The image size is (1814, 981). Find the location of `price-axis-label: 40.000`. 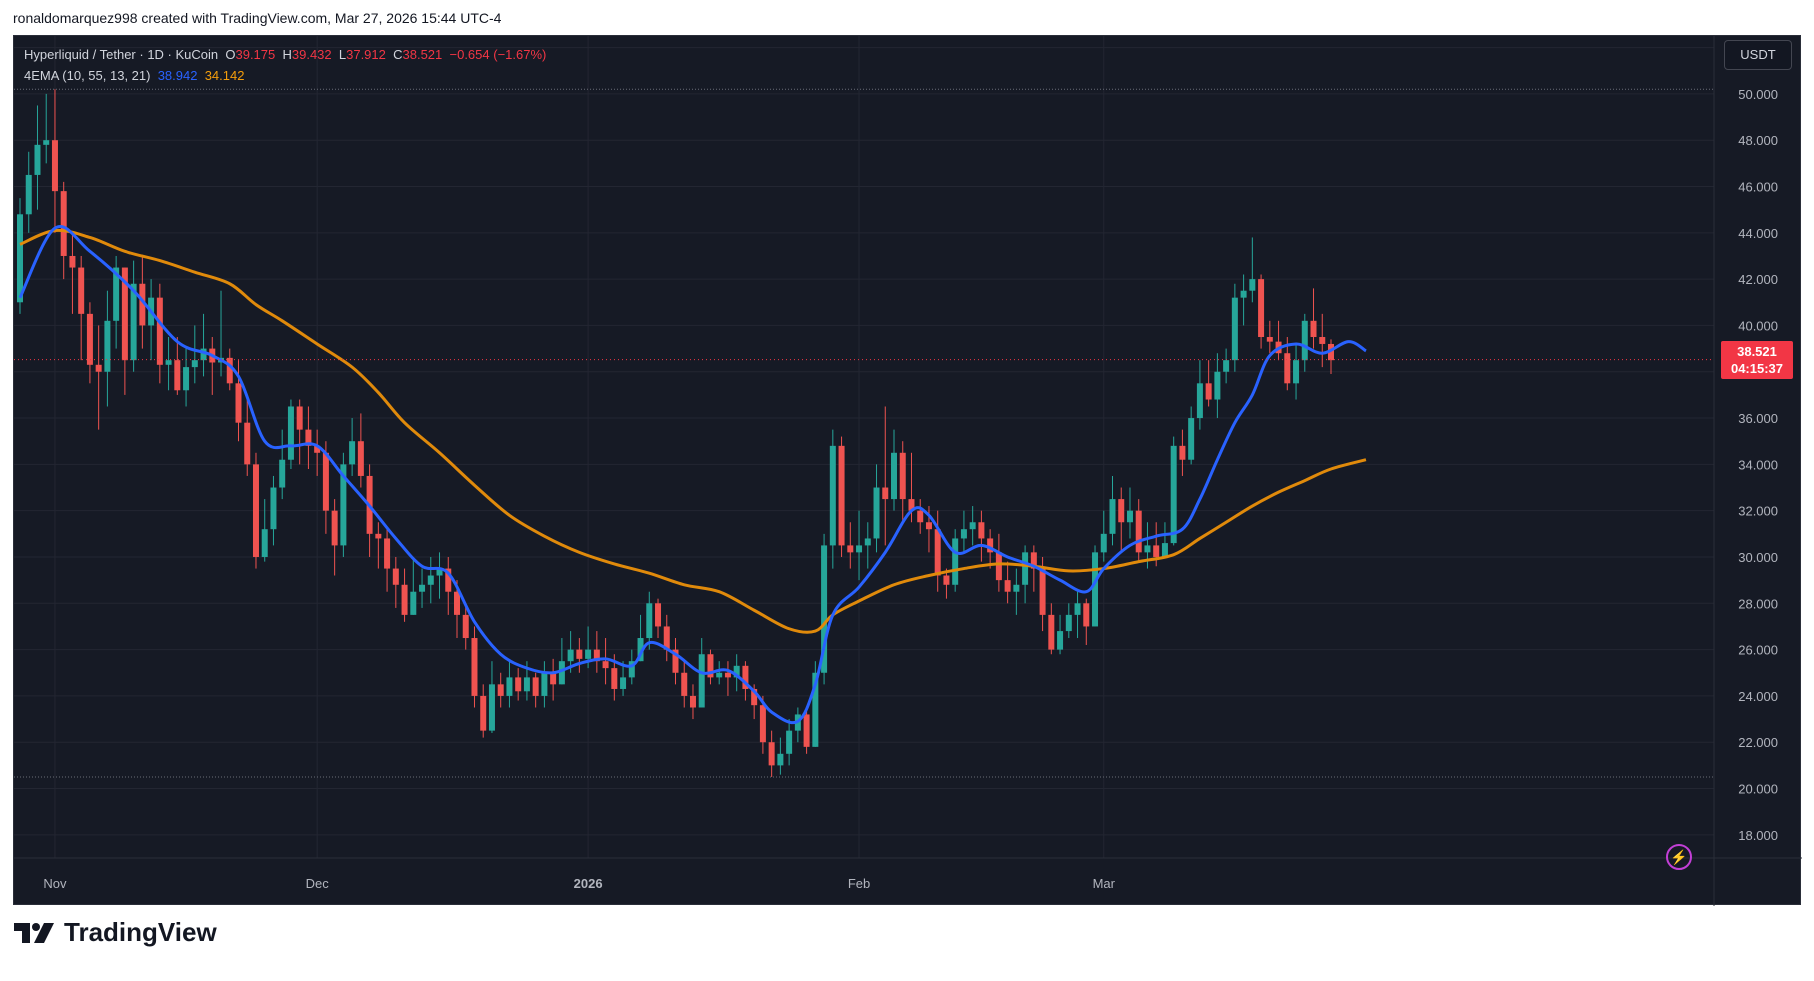

price-axis-label: 40.000 is located at coordinates (1758, 325).